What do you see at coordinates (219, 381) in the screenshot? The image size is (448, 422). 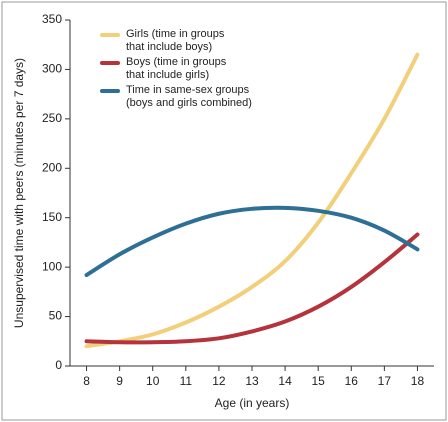 I see `x-tick-label: 12` at bounding box center [219, 381].